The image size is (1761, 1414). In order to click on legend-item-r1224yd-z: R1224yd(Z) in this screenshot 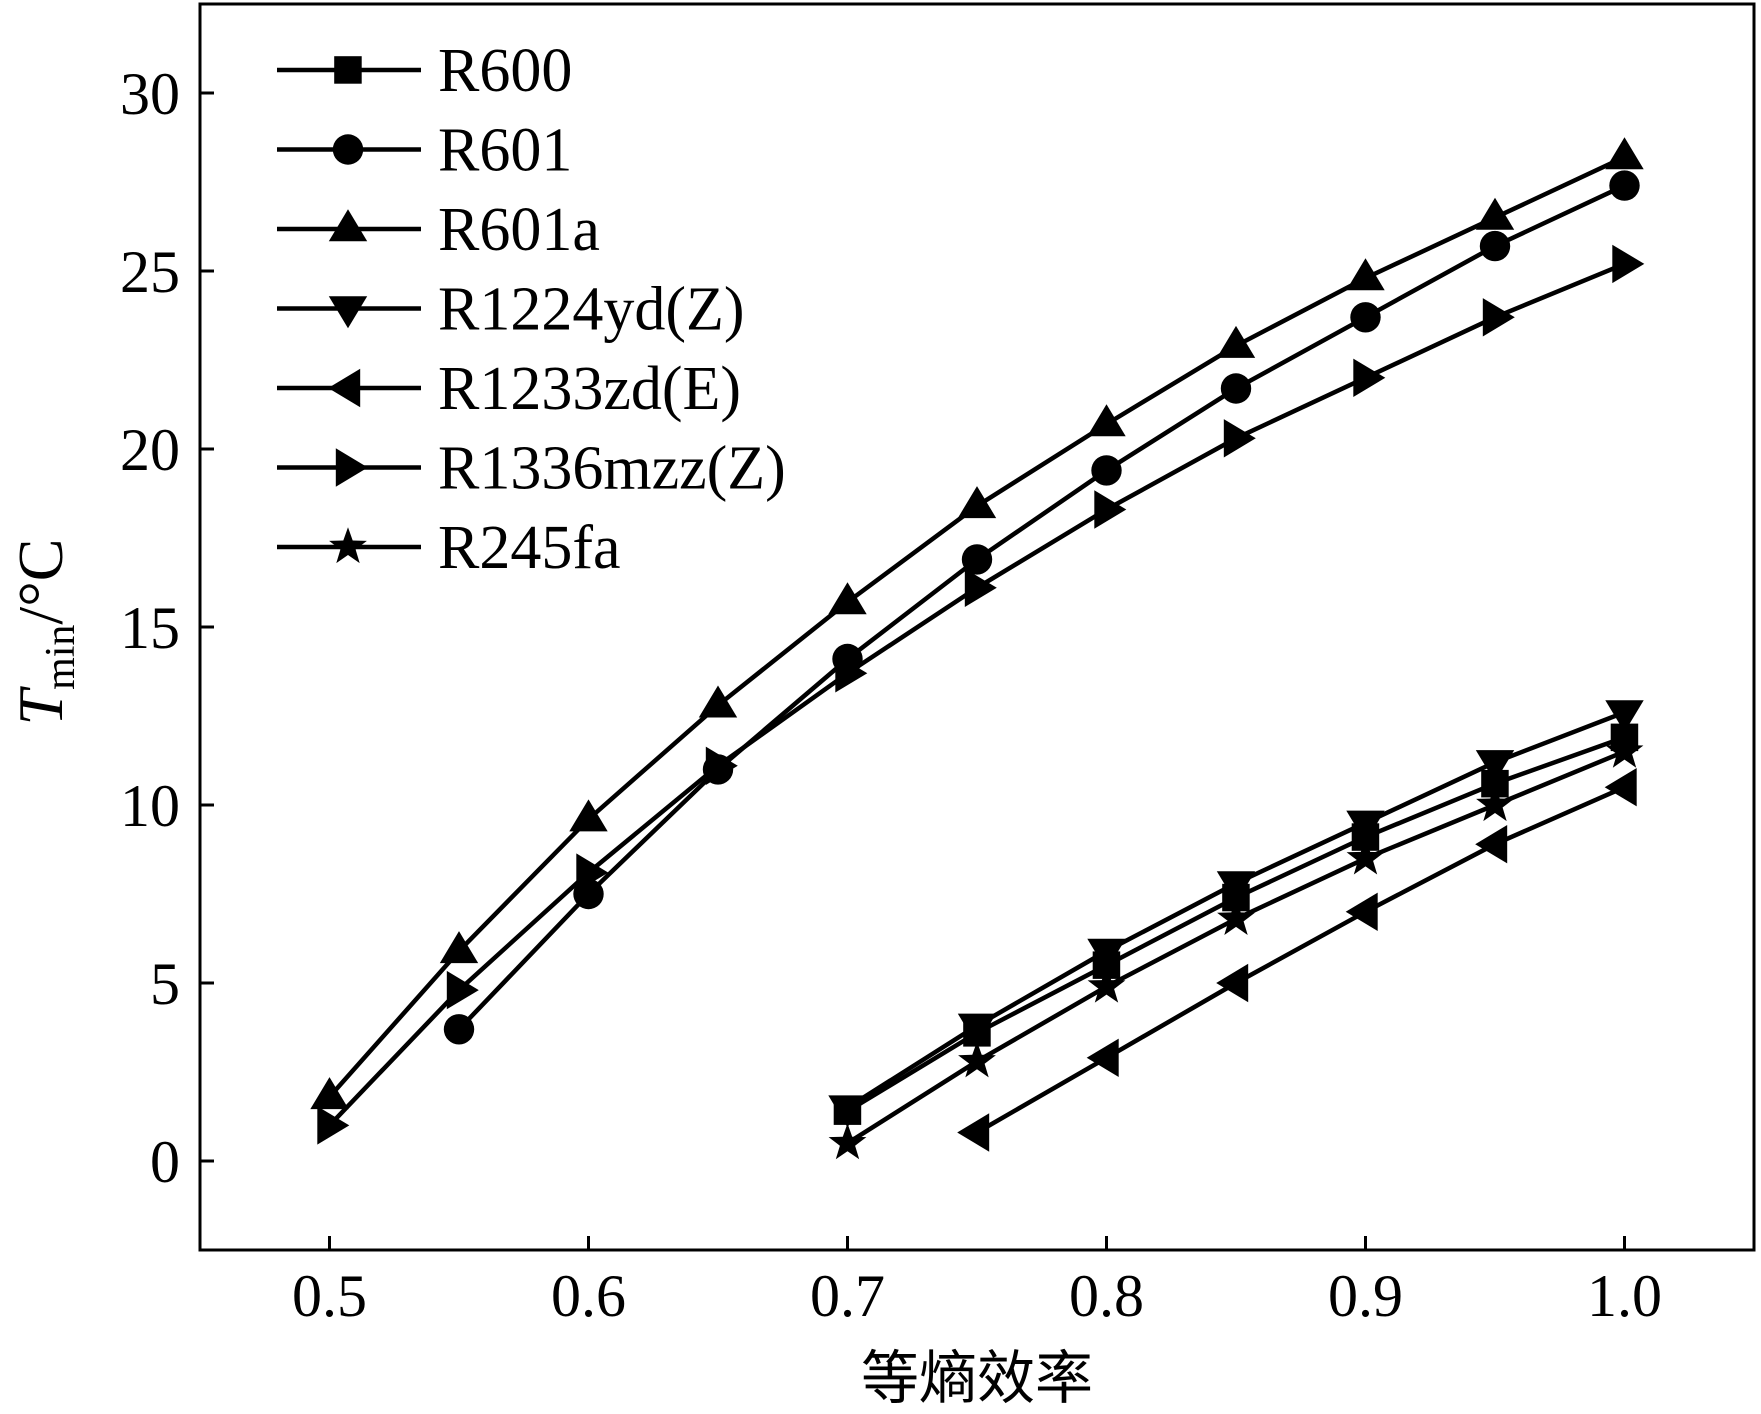, I will do `click(511, 310)`.